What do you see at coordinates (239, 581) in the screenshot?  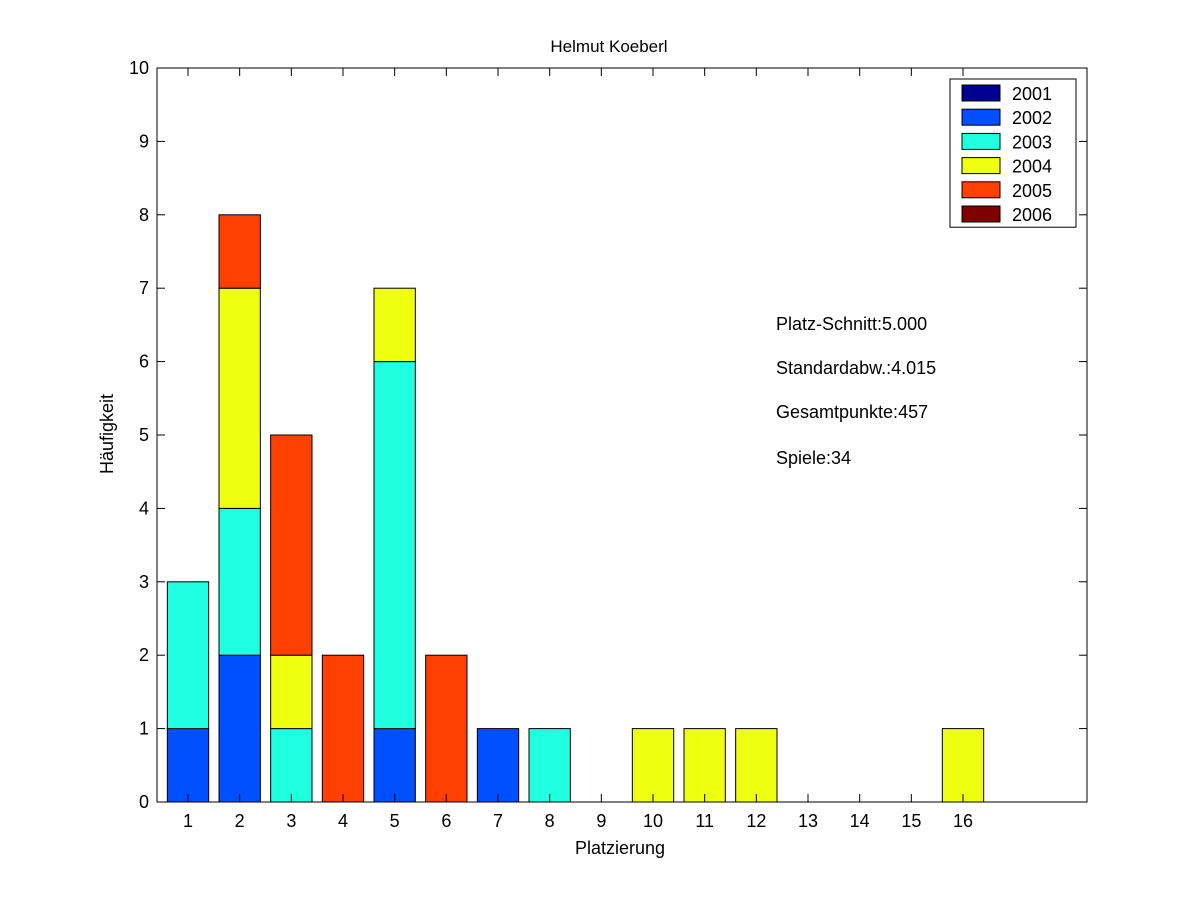 I see `bar-segment-2-2003` at bounding box center [239, 581].